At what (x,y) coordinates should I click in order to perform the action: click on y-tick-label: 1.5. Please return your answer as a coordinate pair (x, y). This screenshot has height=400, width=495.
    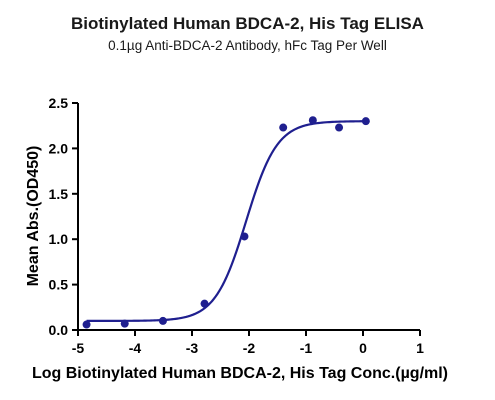
    Looking at the image, I should click on (59, 194).